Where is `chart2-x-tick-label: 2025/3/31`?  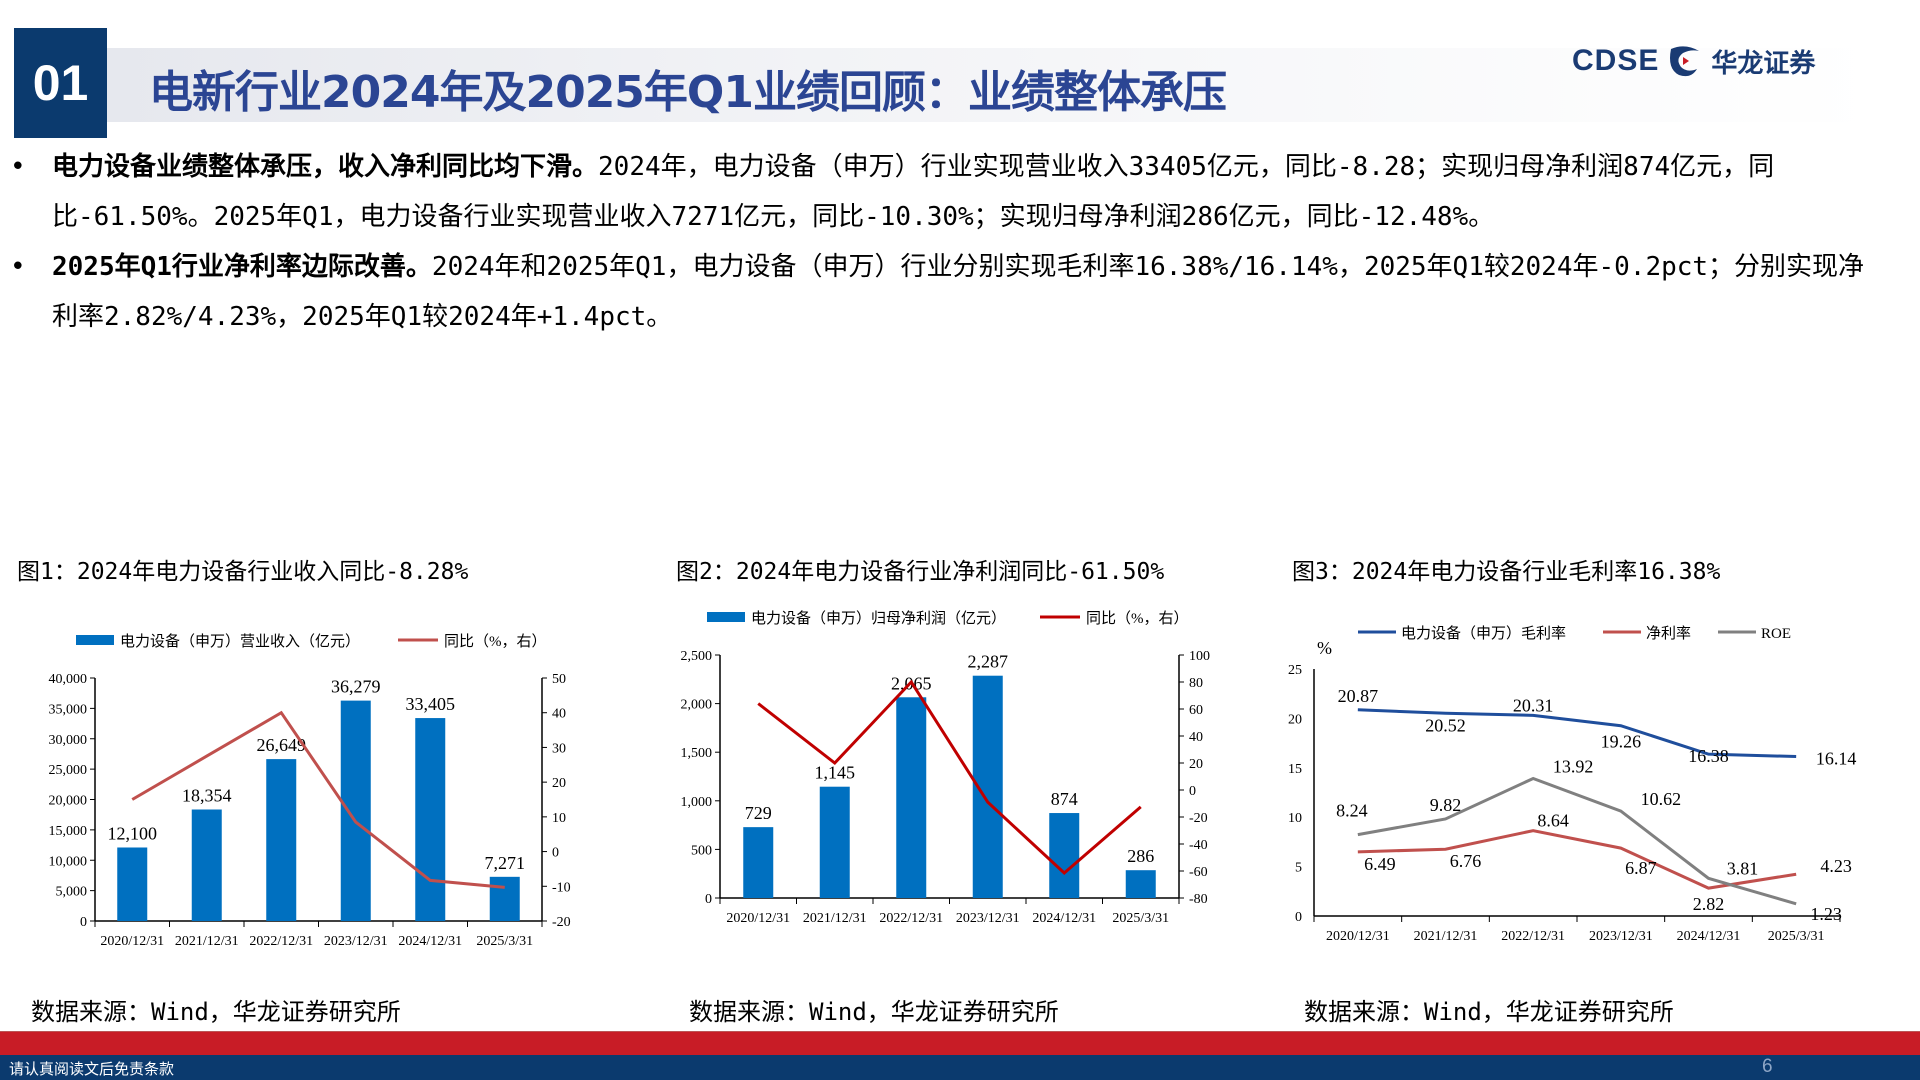
chart2-x-tick-label: 2025/3/31 is located at coordinates (1140, 918).